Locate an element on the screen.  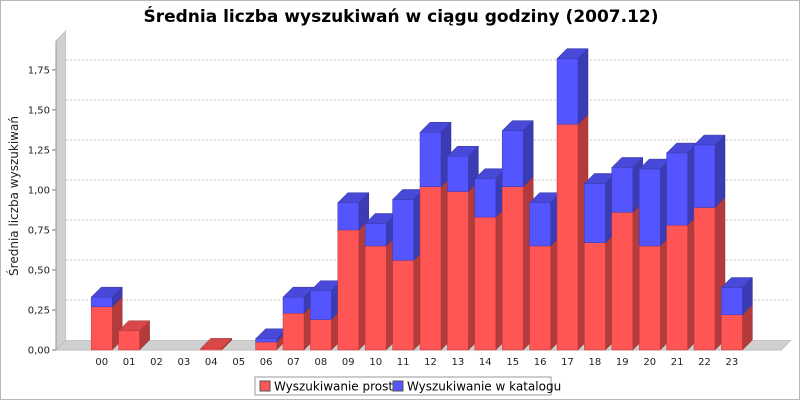
left-wall is located at coordinates (61, 190).